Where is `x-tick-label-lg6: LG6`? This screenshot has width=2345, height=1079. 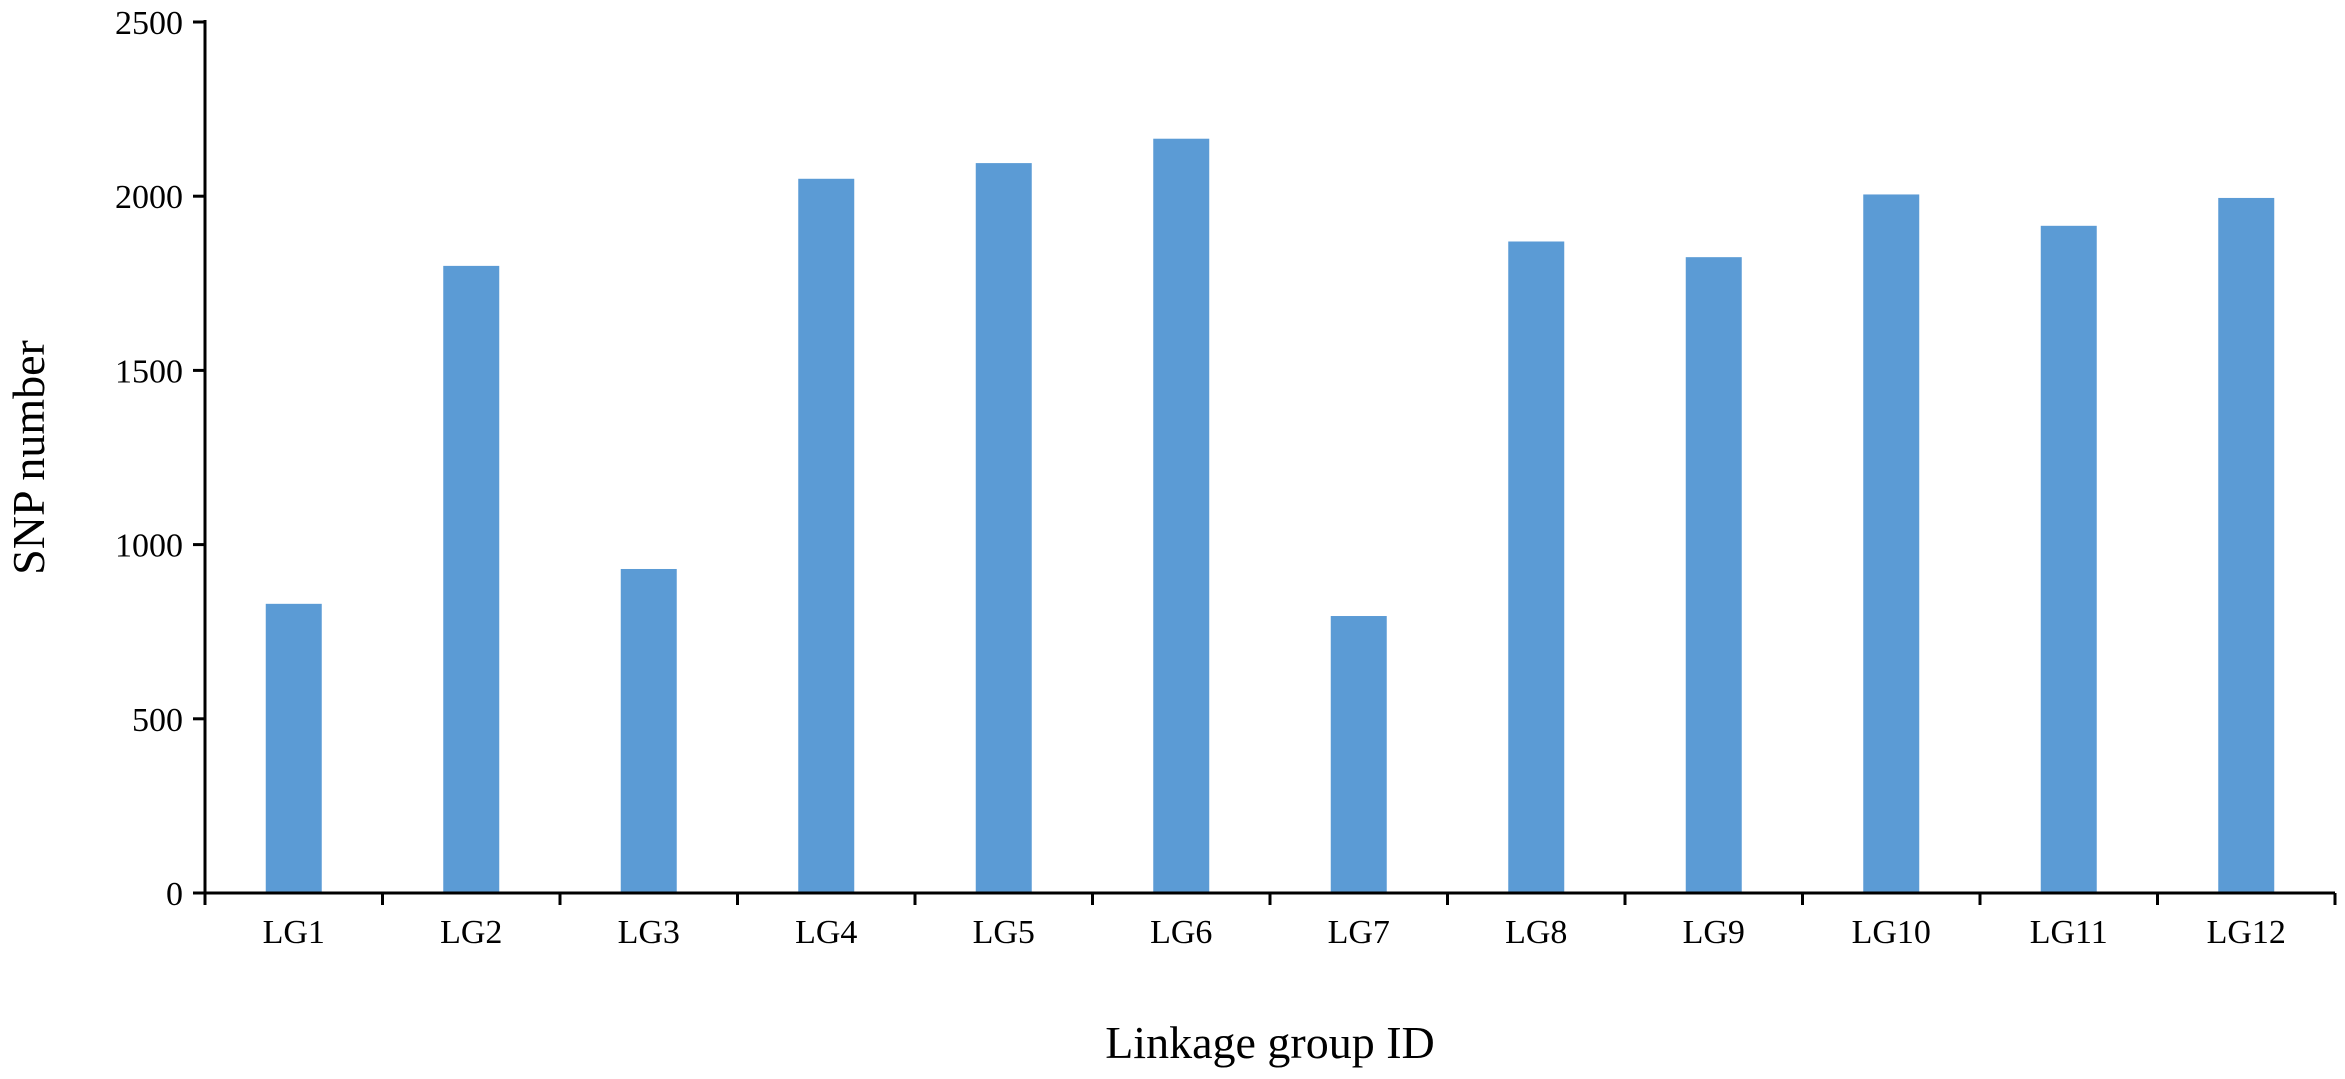 x-tick-label-lg6: LG6 is located at coordinates (1181, 932).